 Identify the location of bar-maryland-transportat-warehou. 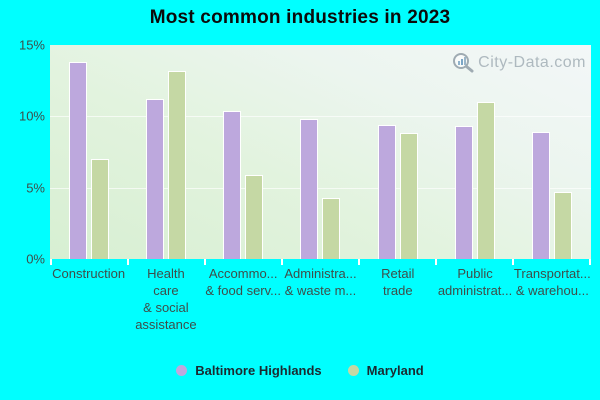
(563, 225).